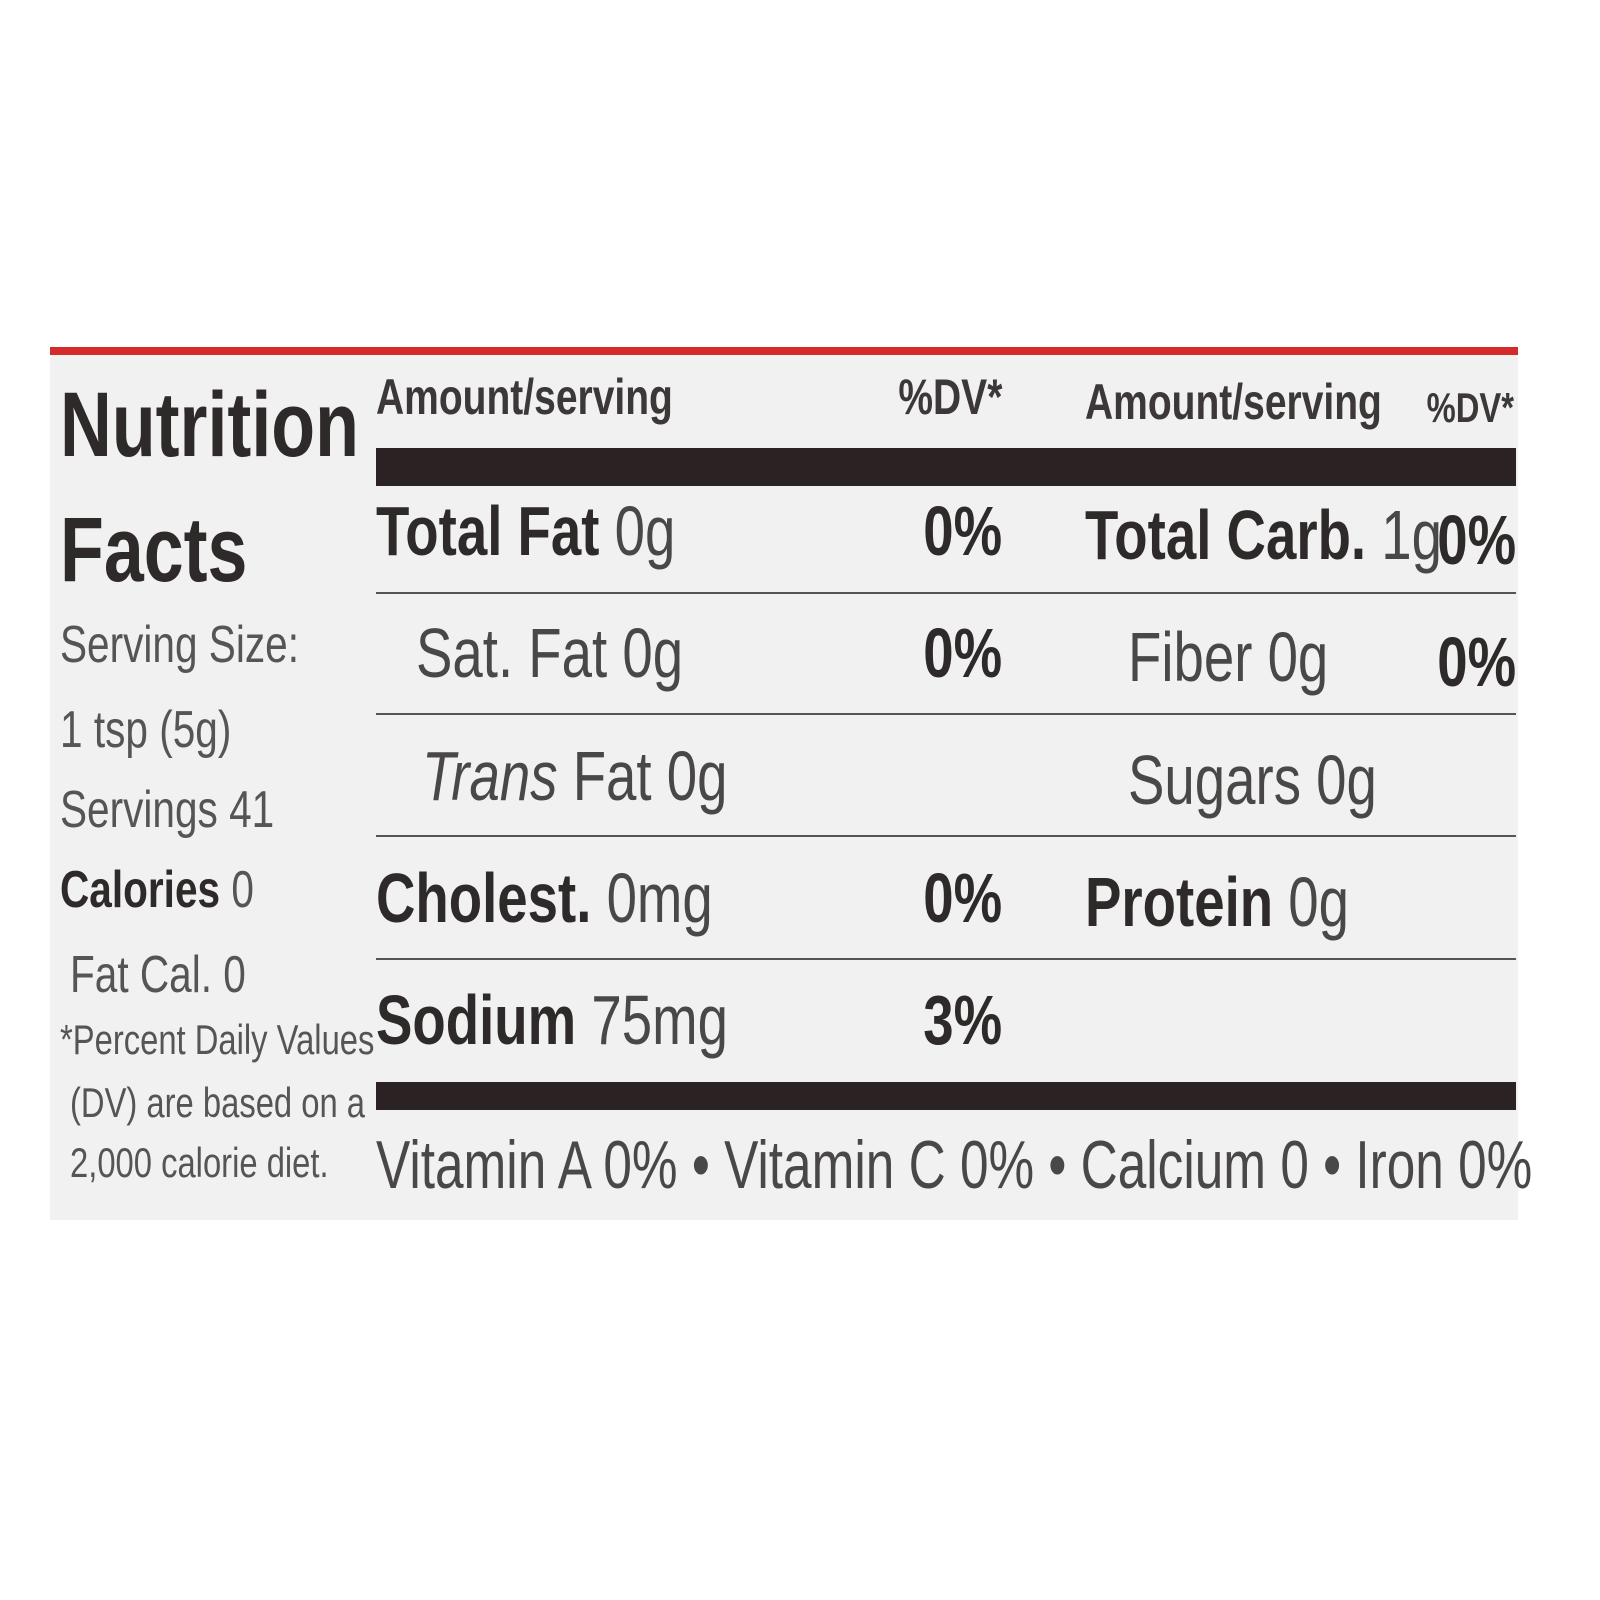 The height and width of the screenshot is (1600, 1600). Describe the element at coordinates (946, 467) in the screenshot. I see `thick-divider-top` at that location.